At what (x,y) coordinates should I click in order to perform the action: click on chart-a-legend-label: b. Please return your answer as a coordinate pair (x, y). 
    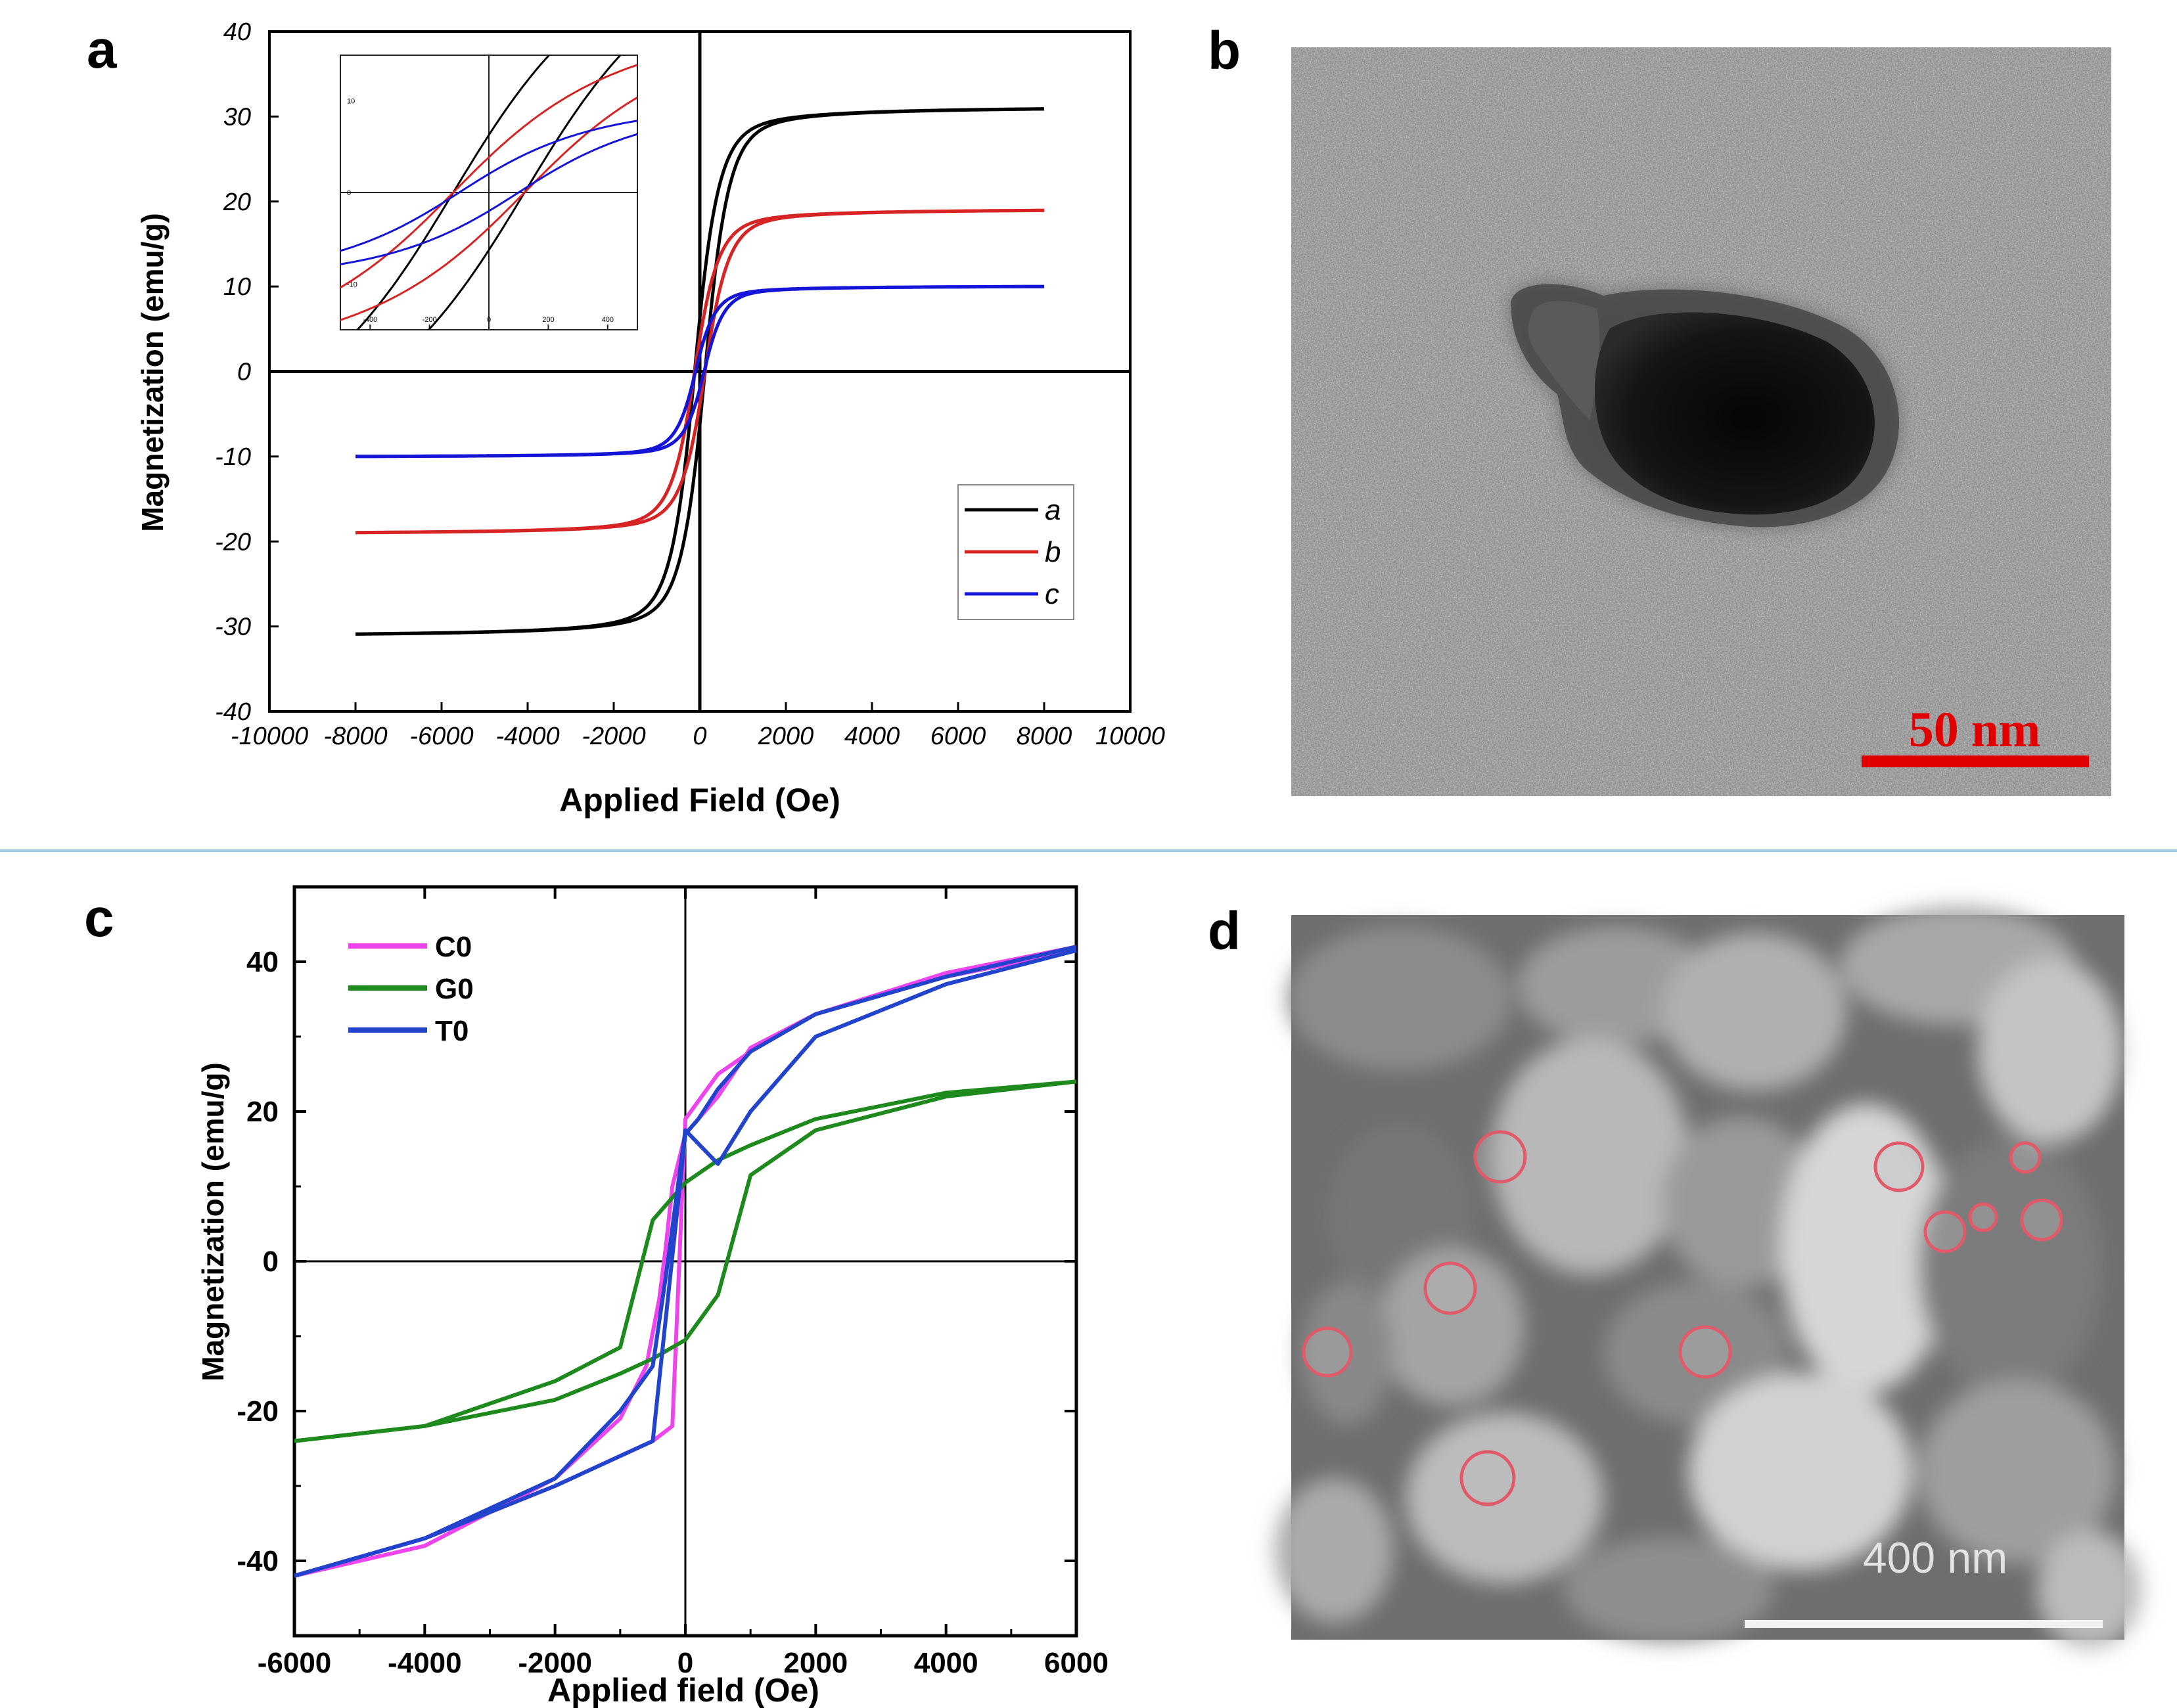
    Looking at the image, I should click on (1053, 552).